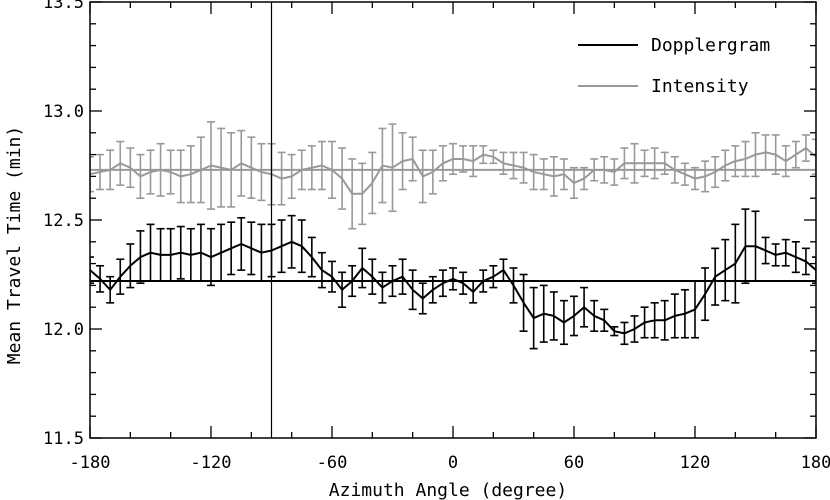 This screenshot has width=830, height=500. What do you see at coordinates (710, 45) in the screenshot?
I see `legend-label-dopplergram: Dopplergram` at bounding box center [710, 45].